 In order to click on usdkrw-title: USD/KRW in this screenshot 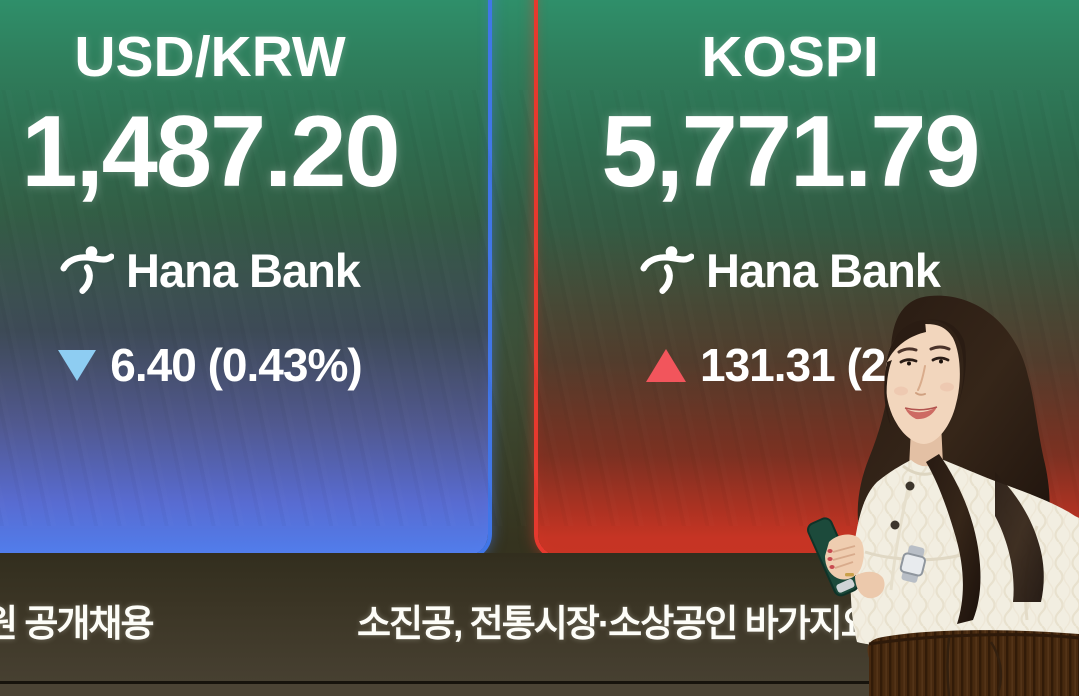, I will do `click(210, 57)`.